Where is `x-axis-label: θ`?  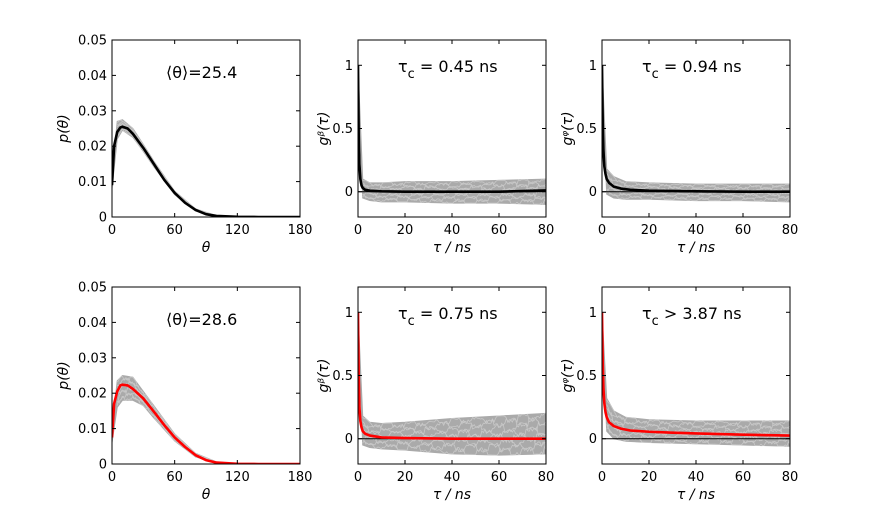 x-axis-label: θ is located at coordinates (206, 495).